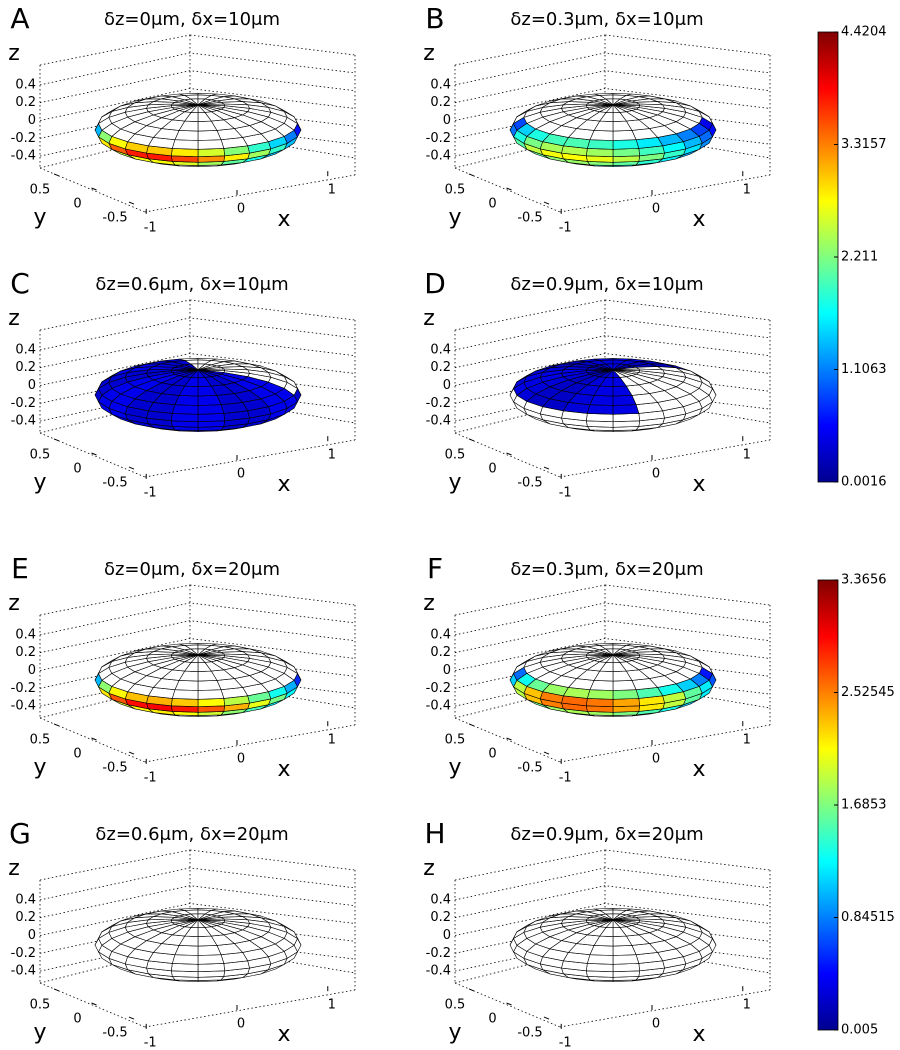 The width and height of the screenshot is (900, 1050). What do you see at coordinates (191, 834) in the screenshot?
I see `panel-title: δz=0.6μm, δx=20μm` at bounding box center [191, 834].